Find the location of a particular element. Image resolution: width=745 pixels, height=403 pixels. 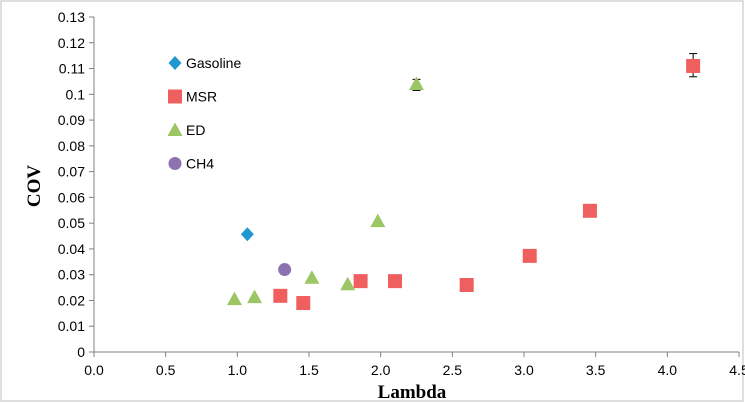

y-tick-label: 0.07 is located at coordinates (71, 172).